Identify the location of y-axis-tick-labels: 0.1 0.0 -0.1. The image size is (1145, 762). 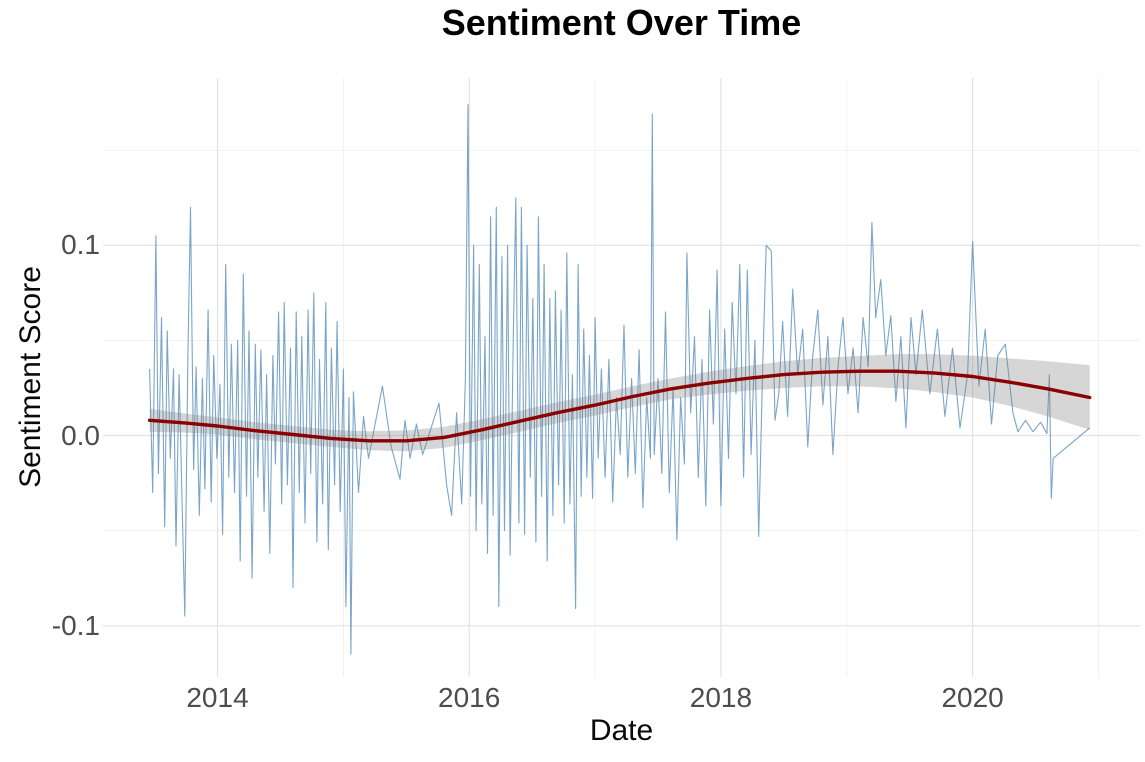
(50, 381).